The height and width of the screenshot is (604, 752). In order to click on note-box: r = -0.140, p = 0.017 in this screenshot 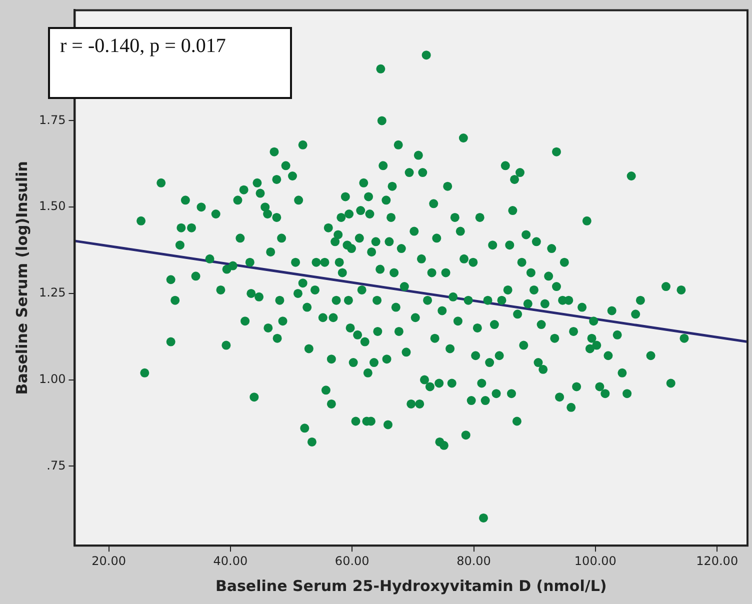, I will do `click(170, 63)`.